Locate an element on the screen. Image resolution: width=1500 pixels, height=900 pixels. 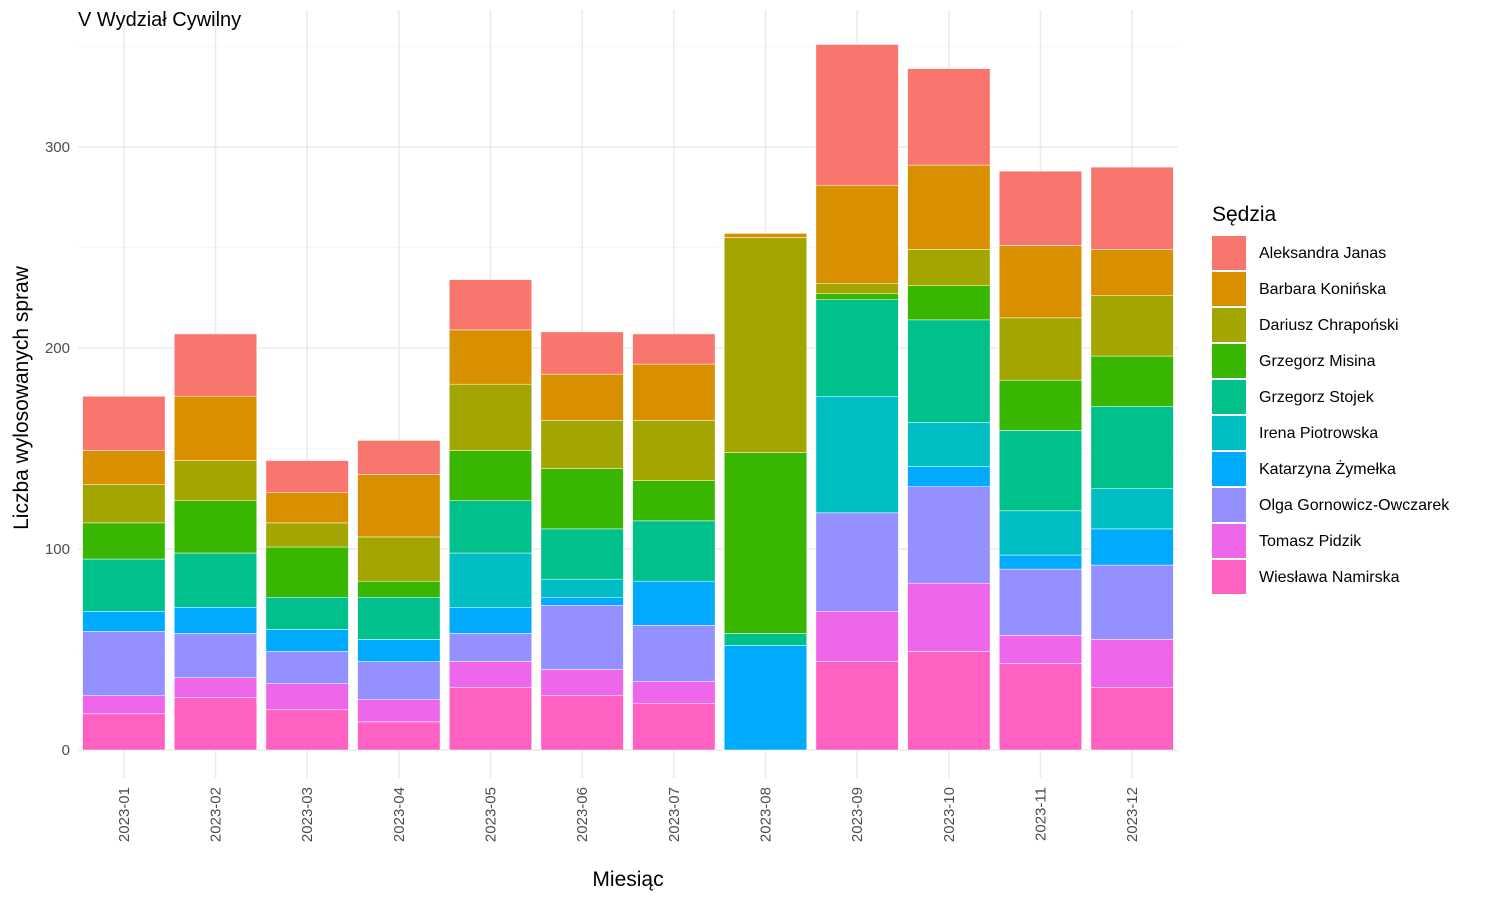
legend-label: Olga Gornowicz-Owczarek is located at coordinates (1354, 505).